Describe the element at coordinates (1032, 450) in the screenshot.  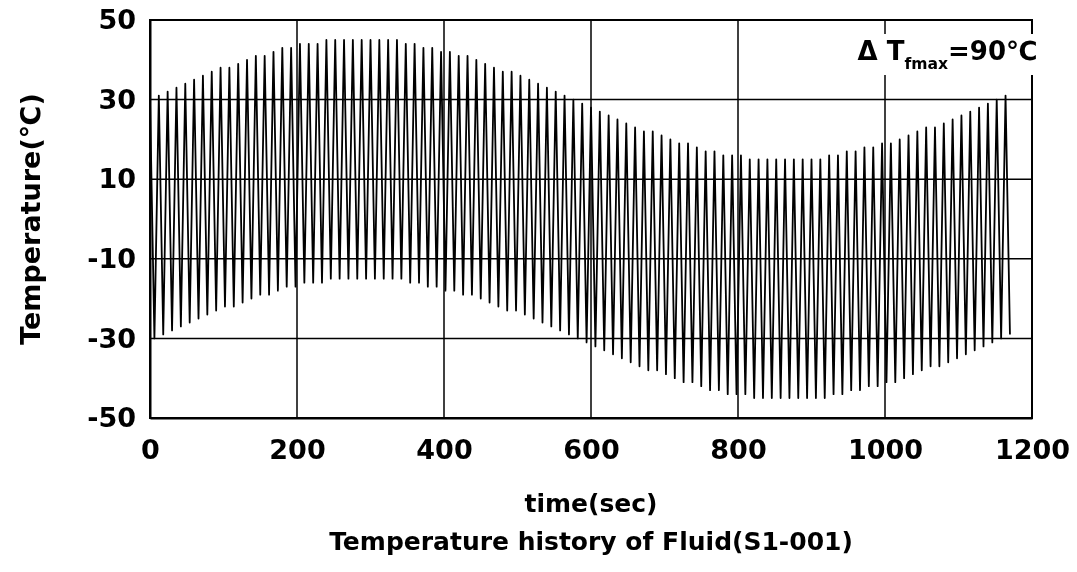
I see `x-tick-label: 1200` at that location.